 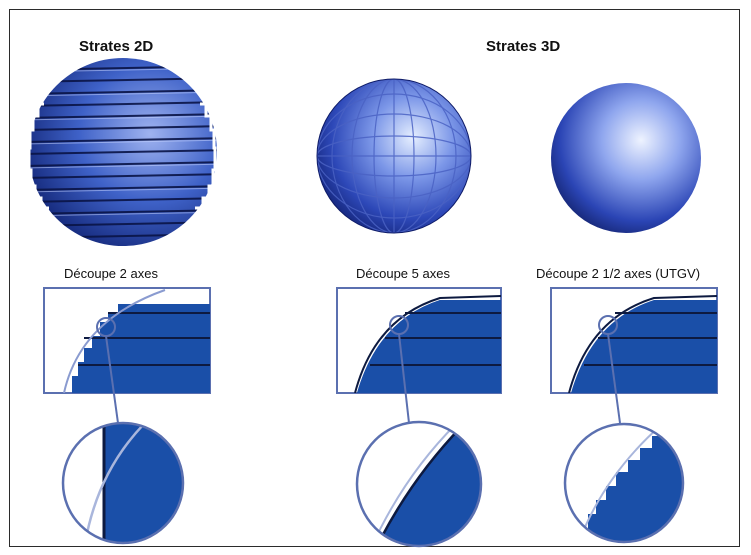 I want to click on detail-box-five-axis, so click(x=419, y=355).